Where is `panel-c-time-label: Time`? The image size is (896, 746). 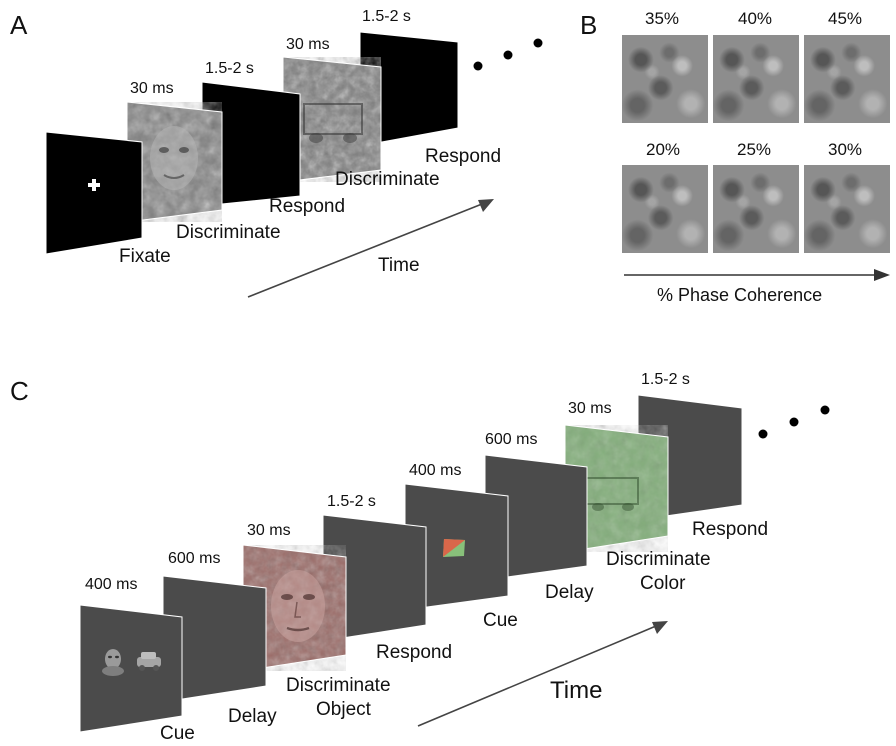 panel-c-time-label: Time is located at coordinates (576, 690).